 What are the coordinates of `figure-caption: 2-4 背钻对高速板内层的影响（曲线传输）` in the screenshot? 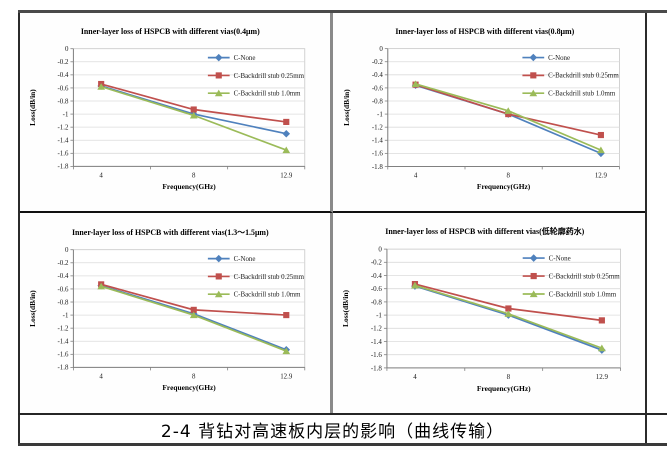 It's located at (332, 431).